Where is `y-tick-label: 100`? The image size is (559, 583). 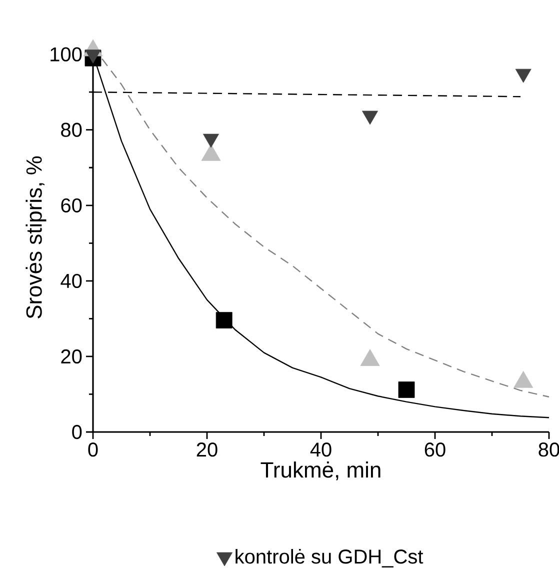 y-tick-label: 100 is located at coordinates (66, 54).